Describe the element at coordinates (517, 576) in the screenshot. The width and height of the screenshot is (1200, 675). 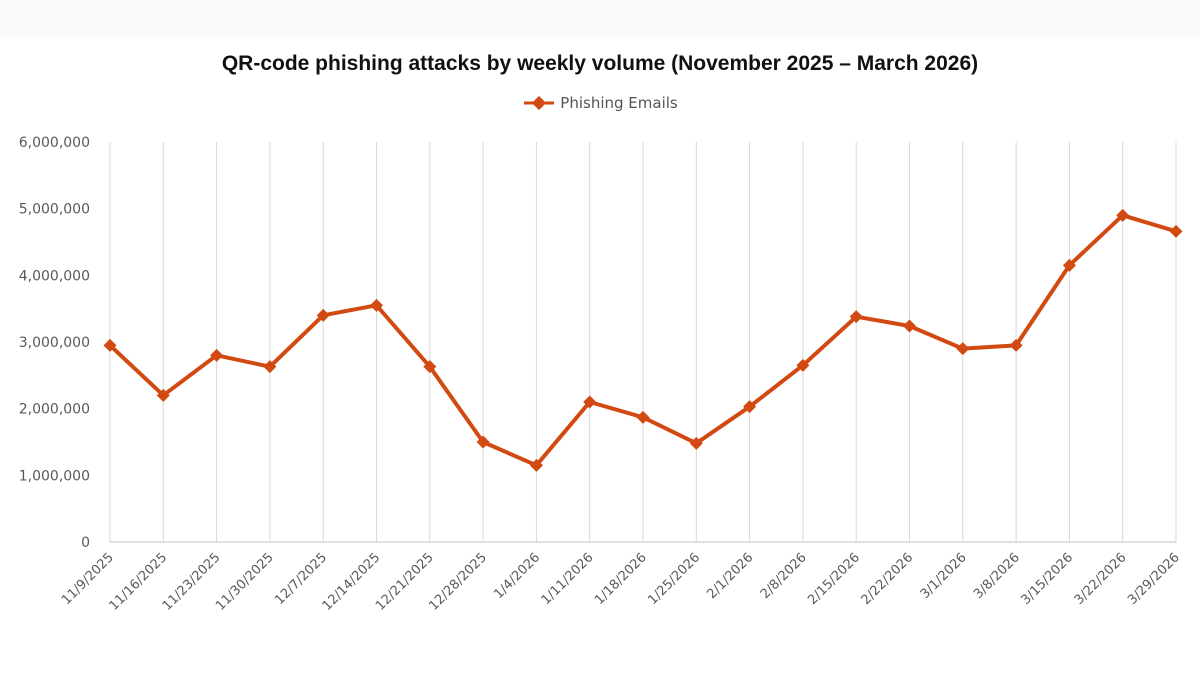
I see `x-tick-label: 1/4/2026` at that location.